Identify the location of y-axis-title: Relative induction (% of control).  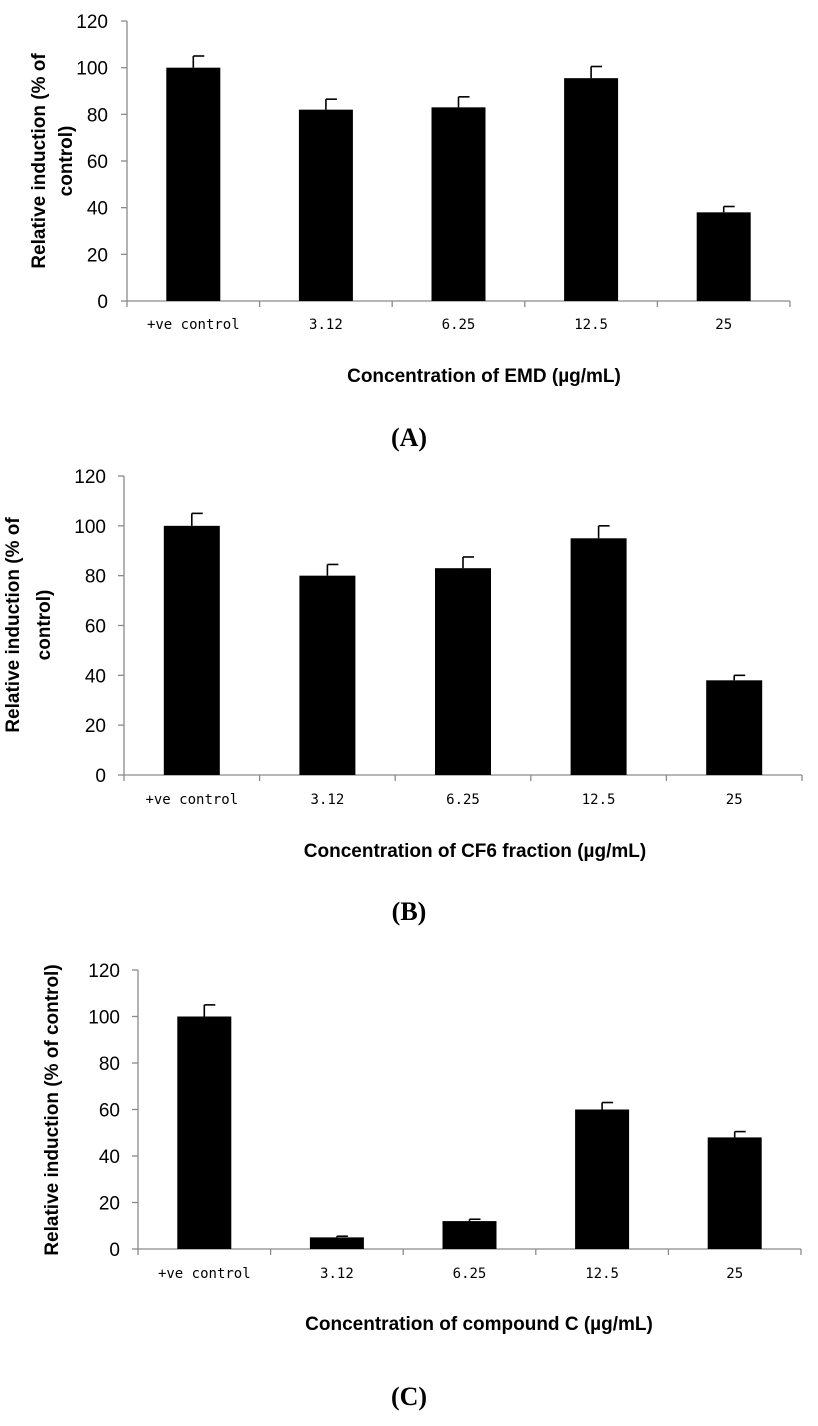
(52, 1109).